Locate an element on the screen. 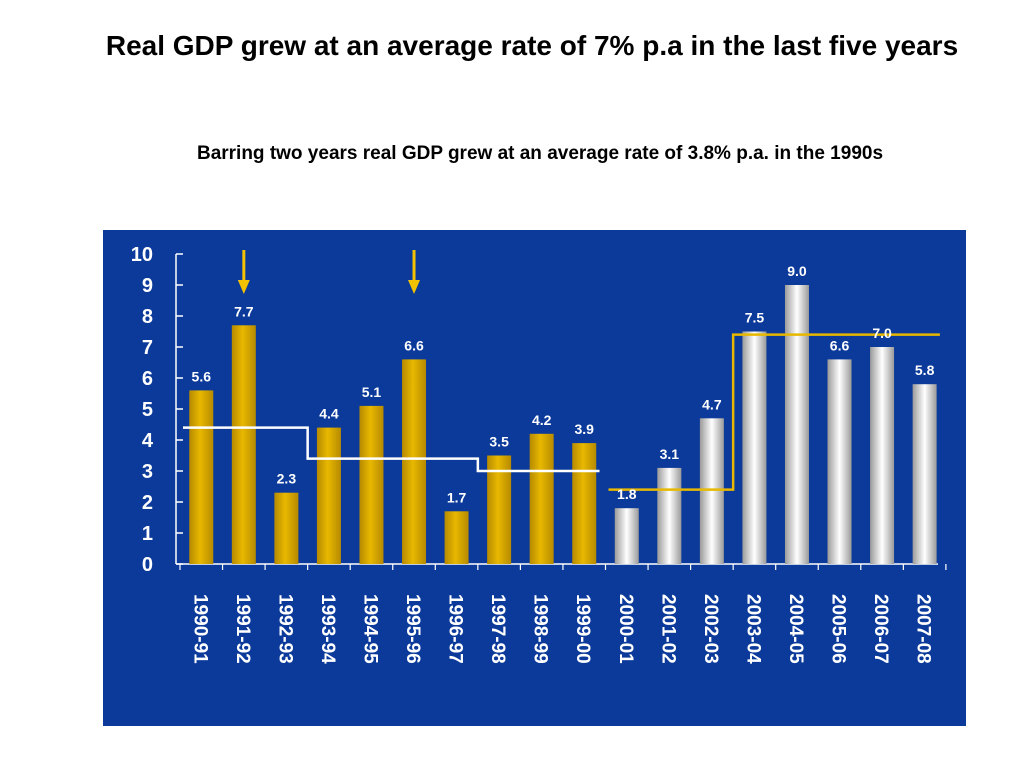  x-tick-label: 2001-02 is located at coordinates (667, 629).